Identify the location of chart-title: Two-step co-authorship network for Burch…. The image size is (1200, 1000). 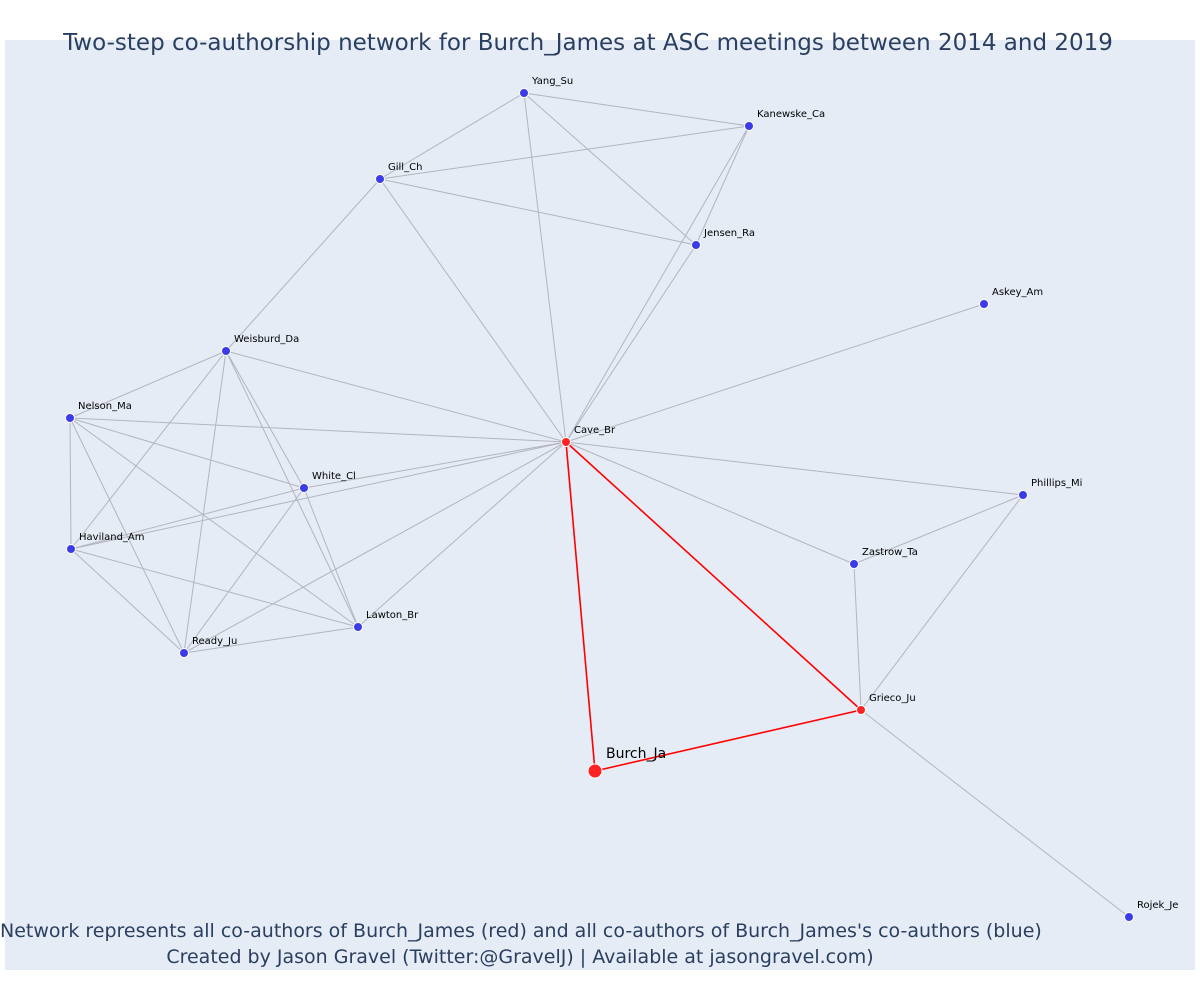
(588, 43).